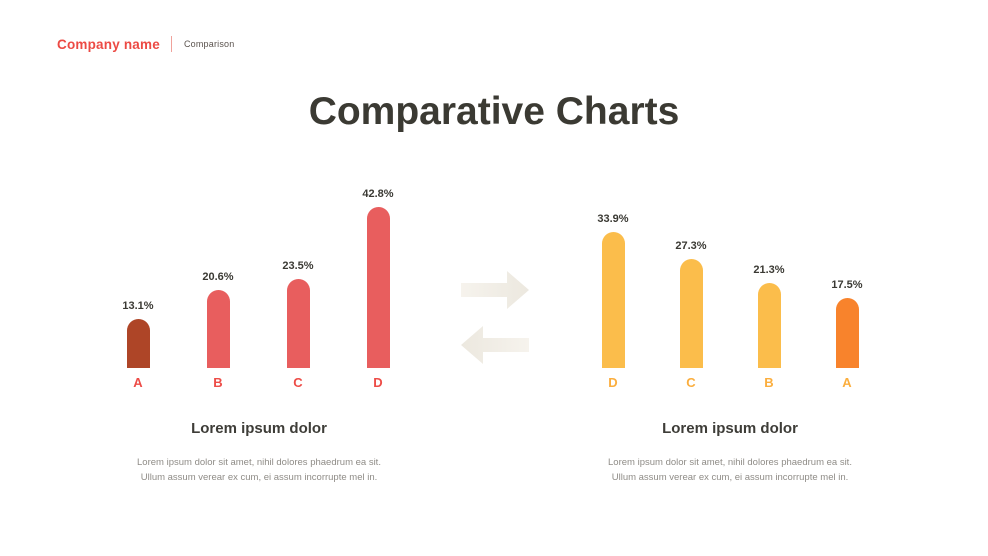 The image size is (988, 556). I want to click on bar-chart-left: 13.1% A 20.6% B 23.5% C 42.8% D, so click(258, 287).